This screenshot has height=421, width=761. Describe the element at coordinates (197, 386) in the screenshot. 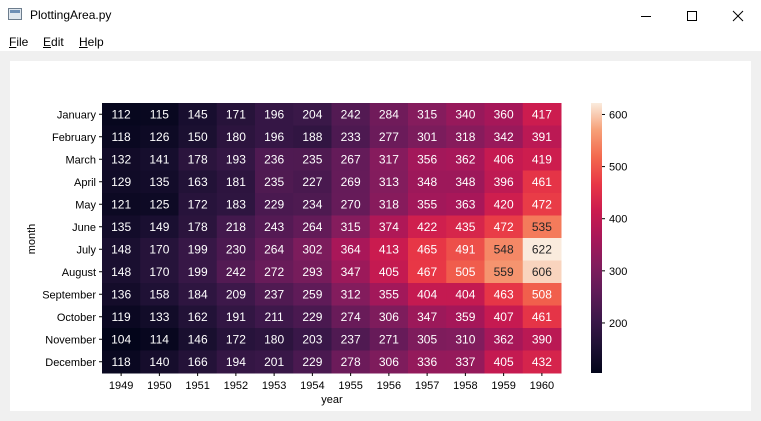

I see `x-tick-label: 1951` at that location.